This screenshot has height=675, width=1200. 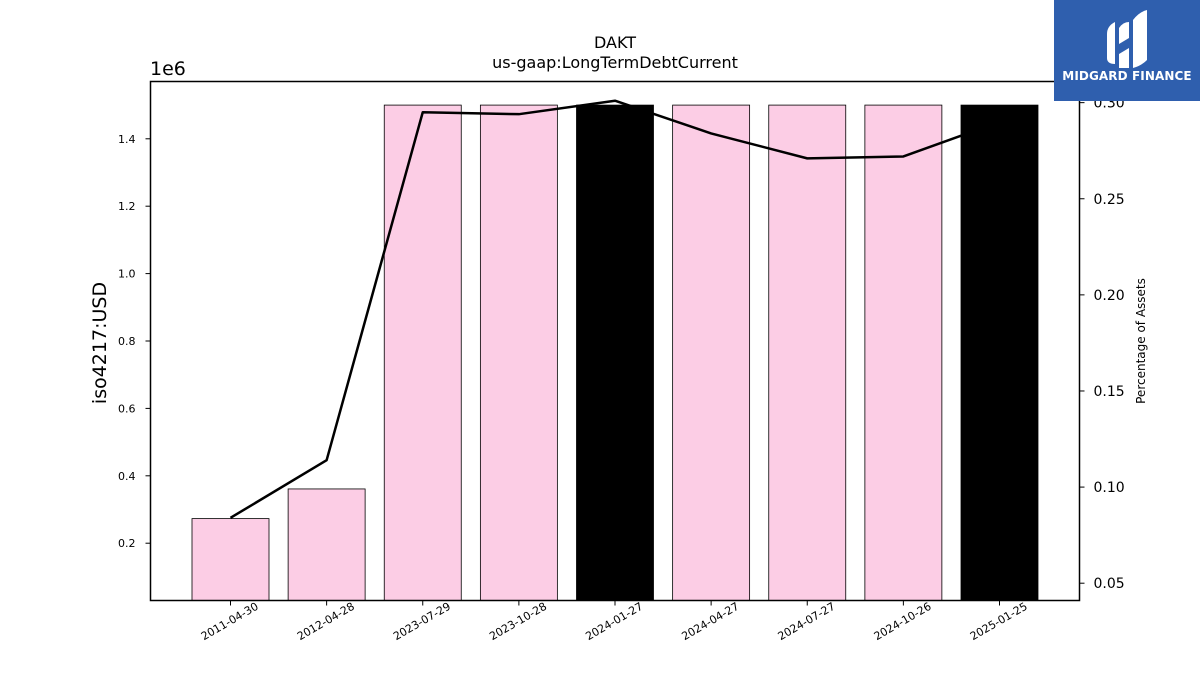 What do you see at coordinates (1109, 584) in the screenshot?
I see `y2-tick-label: 0.05` at bounding box center [1109, 584].